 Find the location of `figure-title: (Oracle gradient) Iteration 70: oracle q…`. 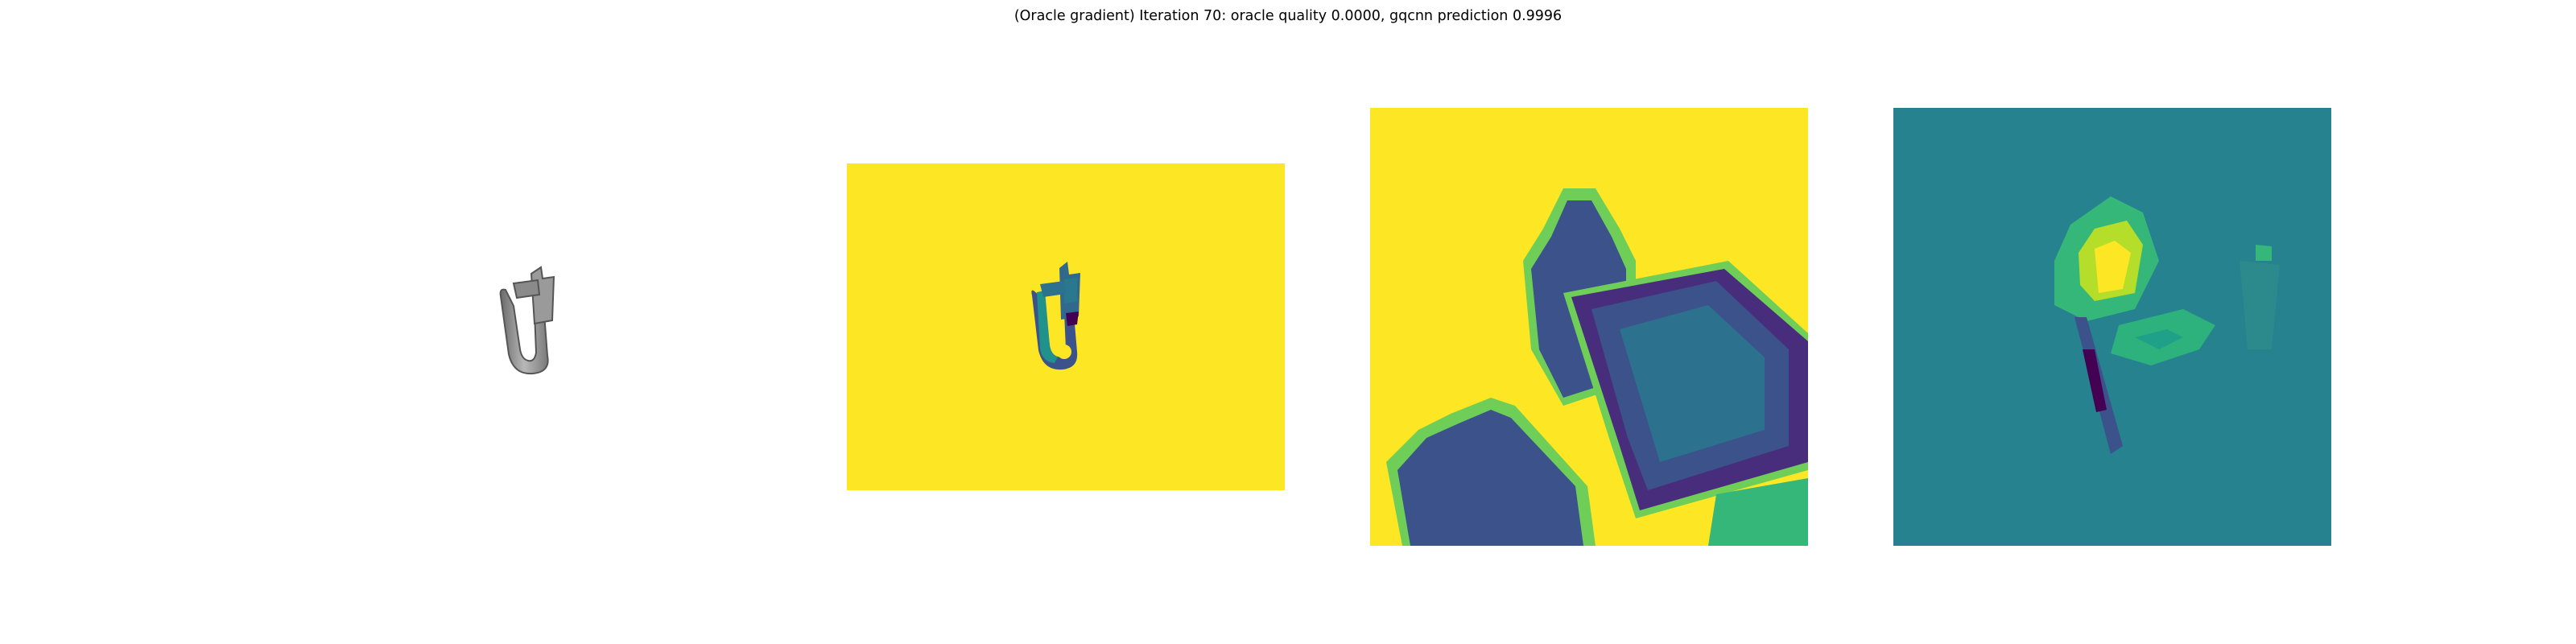

figure-title: (Oracle gradient) Iteration 70: oracle q… is located at coordinates (1288, 16).